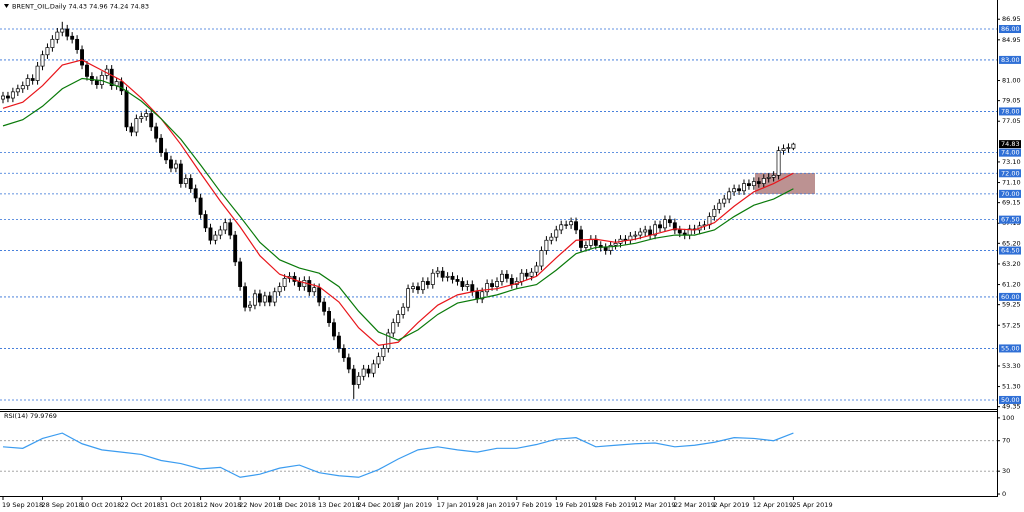  I want to click on x-tick-label: 7 Jan 2019, so click(414, 505).